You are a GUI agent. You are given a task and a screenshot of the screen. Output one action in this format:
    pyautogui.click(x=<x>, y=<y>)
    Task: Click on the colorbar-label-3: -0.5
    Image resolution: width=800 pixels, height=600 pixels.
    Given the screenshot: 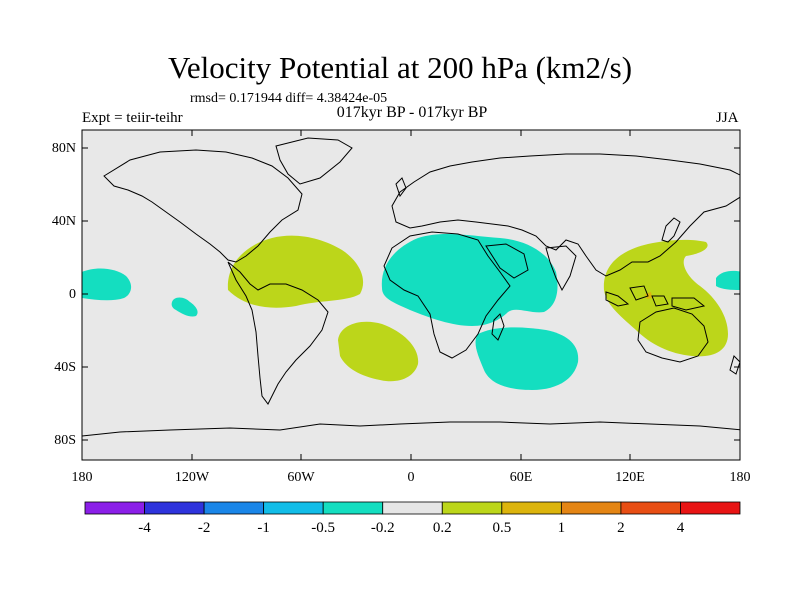 What is the action you would take?
    pyautogui.click(x=323, y=528)
    